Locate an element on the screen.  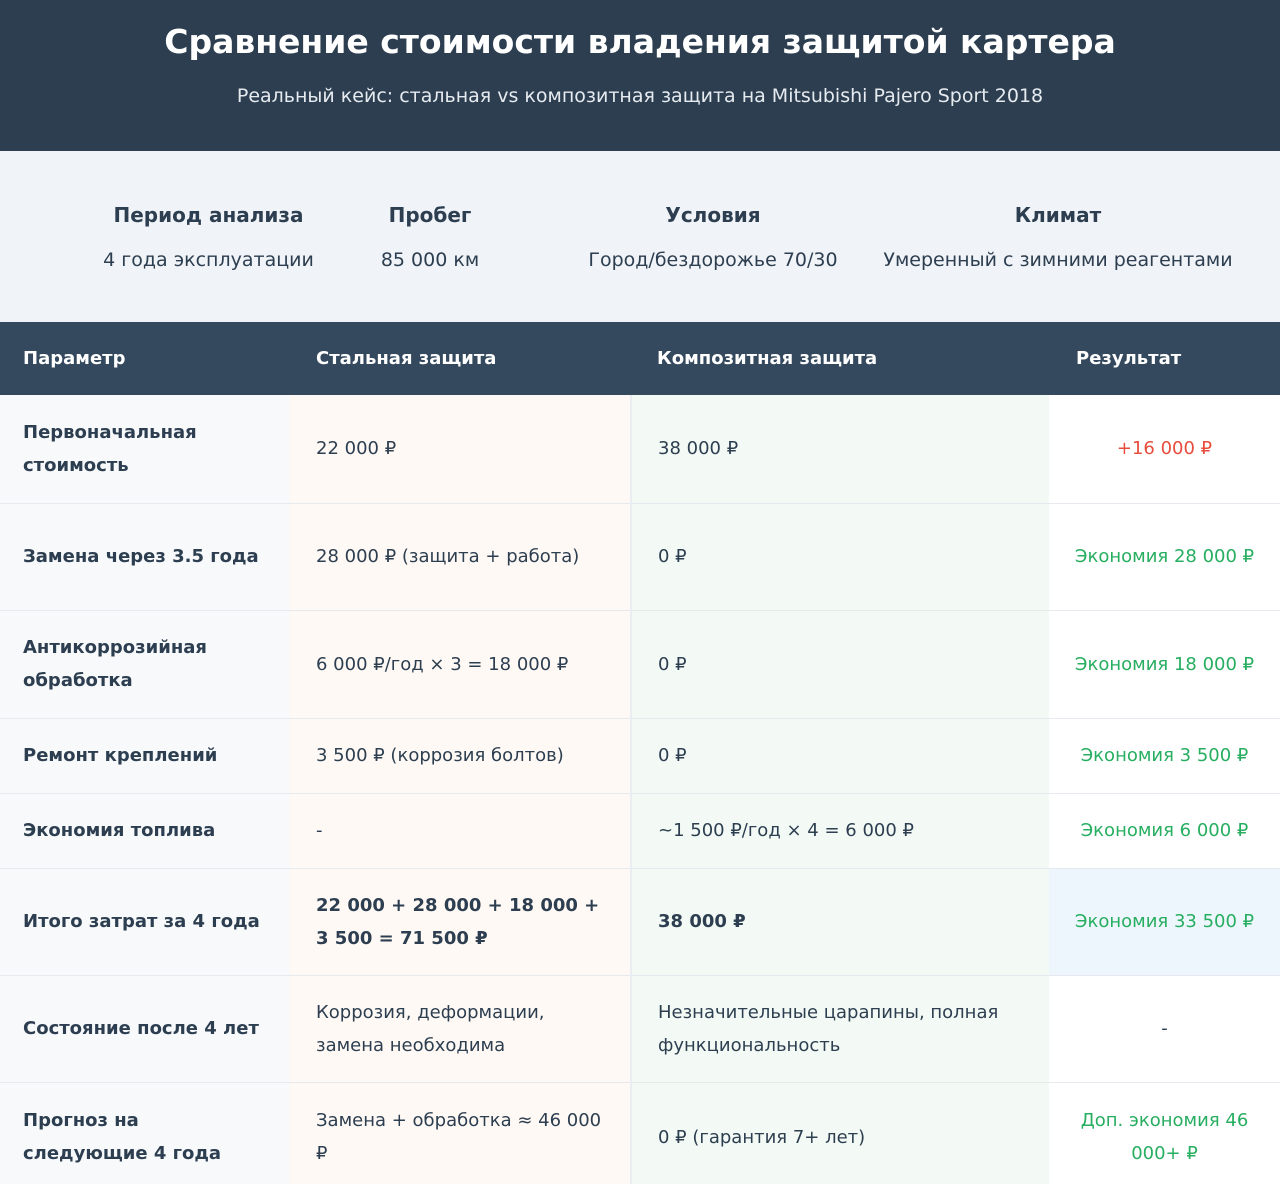
row-param: Замена через 3.5 года is located at coordinates (145, 557).